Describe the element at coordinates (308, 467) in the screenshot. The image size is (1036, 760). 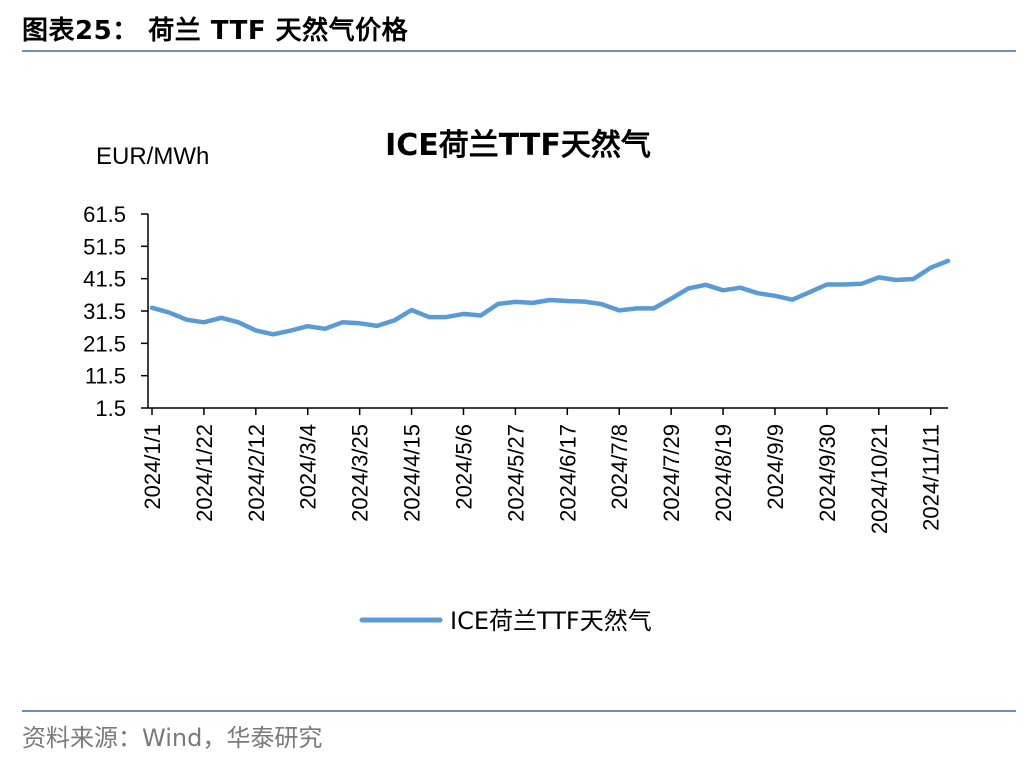
I see `x-tick-label: 2024/3/4` at that location.